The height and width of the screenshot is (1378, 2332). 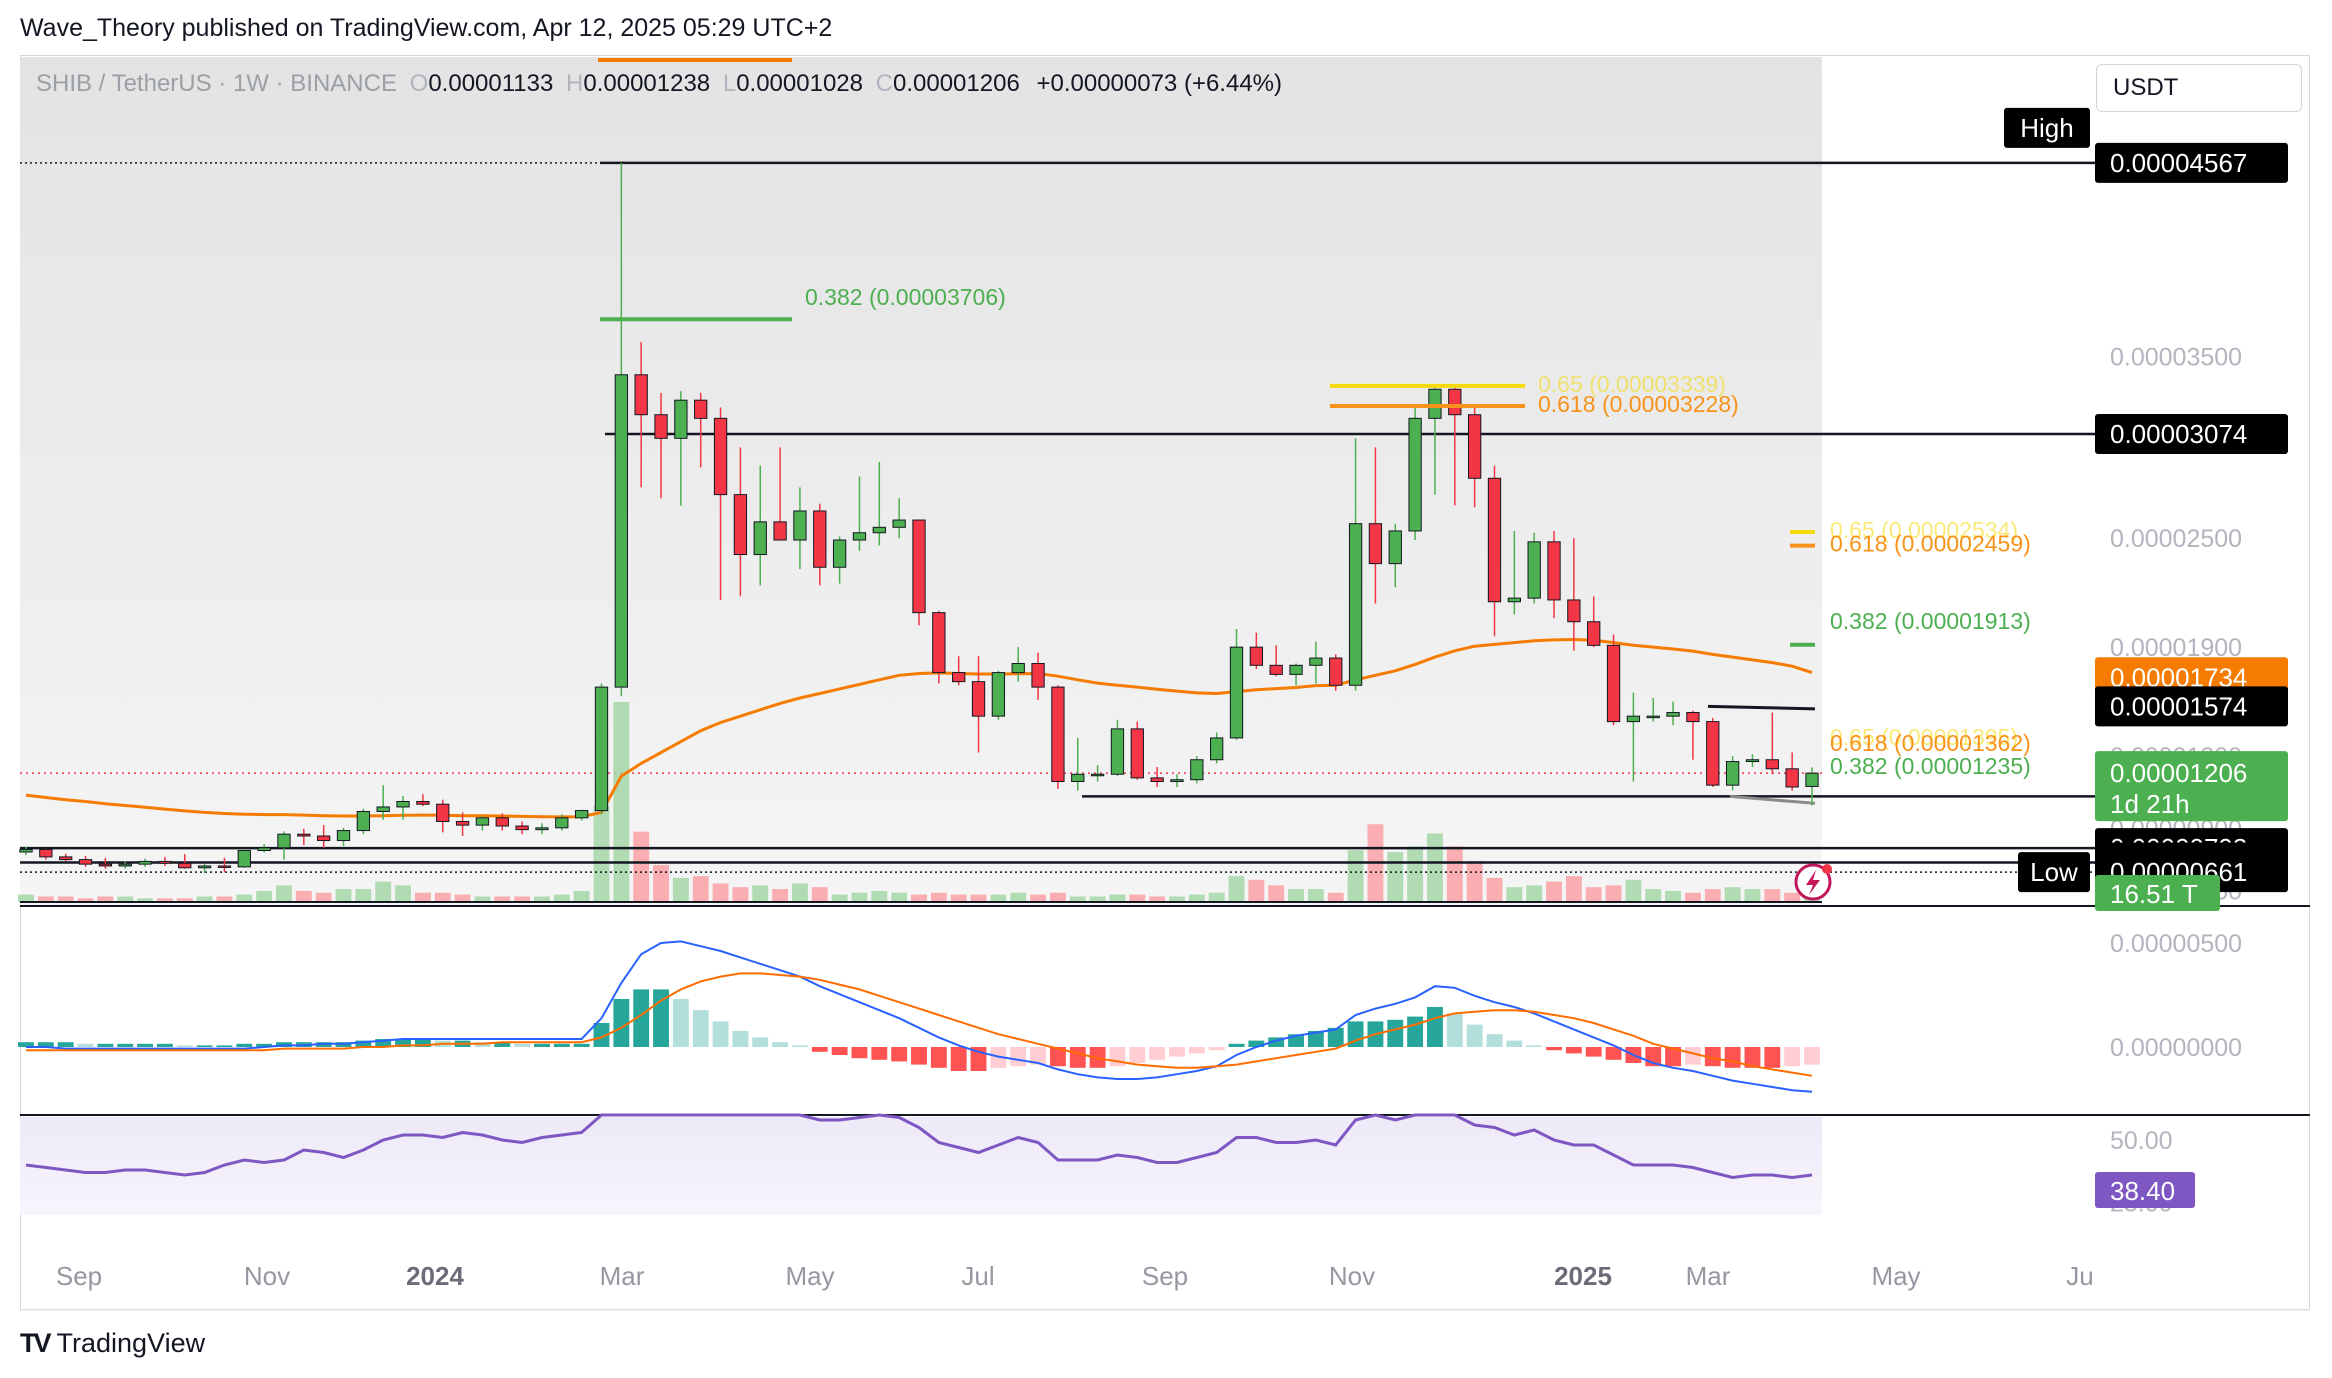 I want to click on time-axis-label: Sep, so click(x=79, y=1276).